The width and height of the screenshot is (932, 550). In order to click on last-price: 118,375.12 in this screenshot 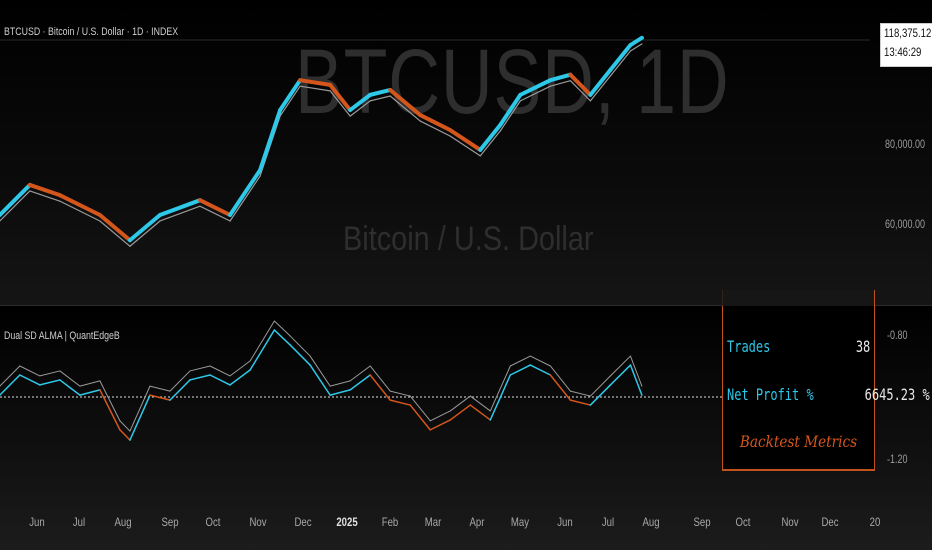, I will do `click(908, 33)`.